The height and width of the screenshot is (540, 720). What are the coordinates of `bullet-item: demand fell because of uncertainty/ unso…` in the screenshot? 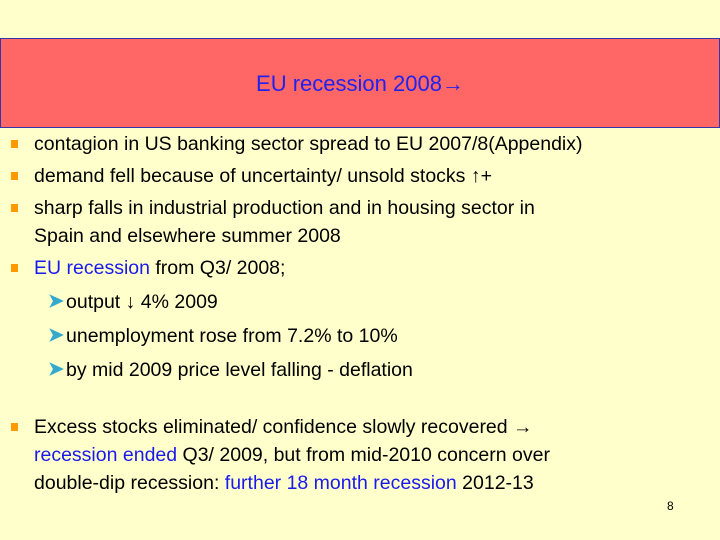 It's located at (362, 176).